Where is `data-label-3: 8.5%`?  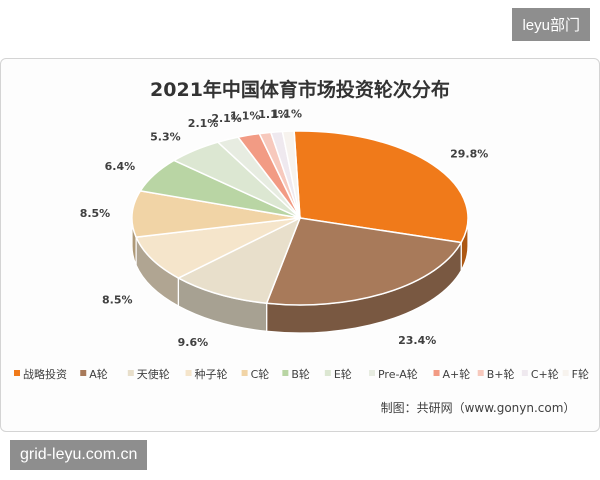 data-label-3: 8.5% is located at coordinates (117, 300).